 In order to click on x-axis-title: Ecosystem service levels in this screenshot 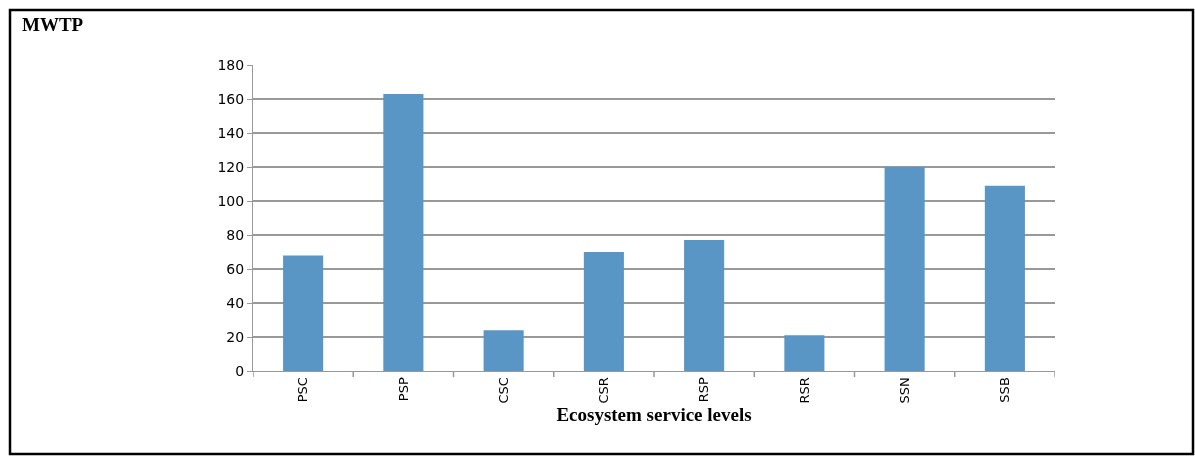, I will do `click(654, 414)`.